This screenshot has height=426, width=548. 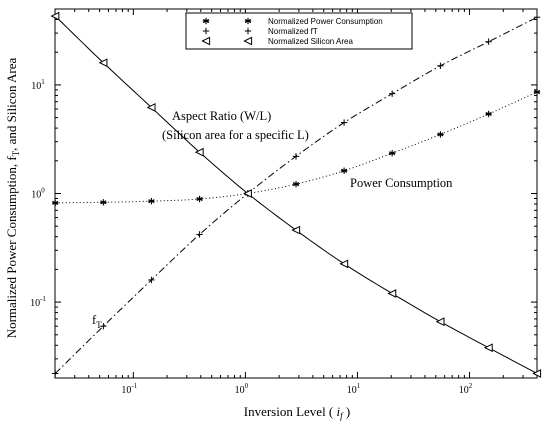 What do you see at coordinates (38, 194) in the screenshot?
I see `y-tick-label: 10⁰` at bounding box center [38, 194].